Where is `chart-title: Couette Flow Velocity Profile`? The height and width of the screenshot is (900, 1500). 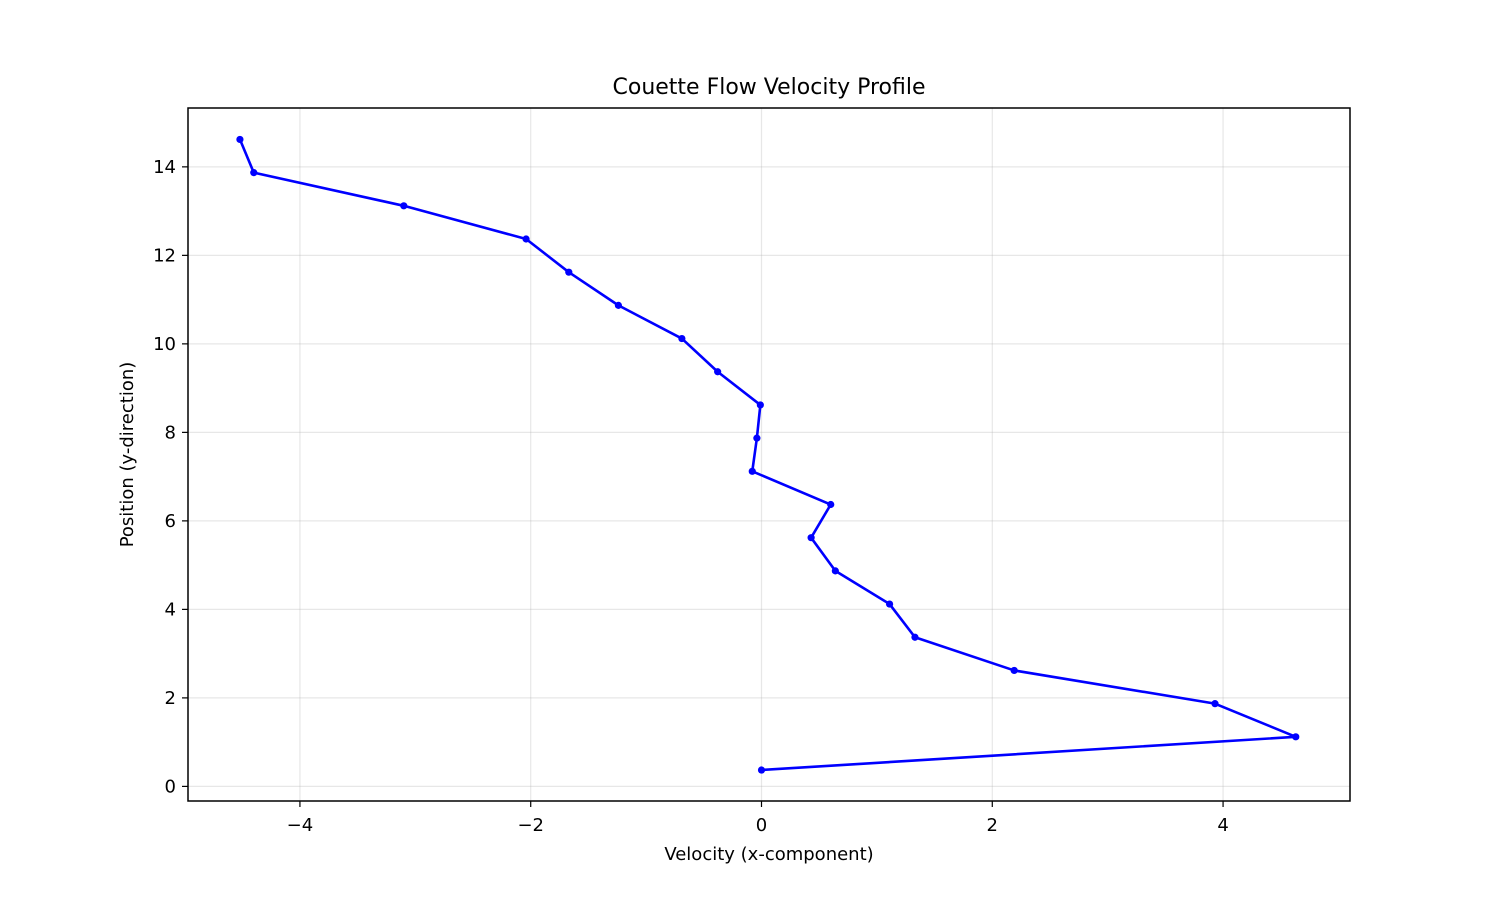
chart-title: Couette Flow Velocity Profile is located at coordinates (769, 87).